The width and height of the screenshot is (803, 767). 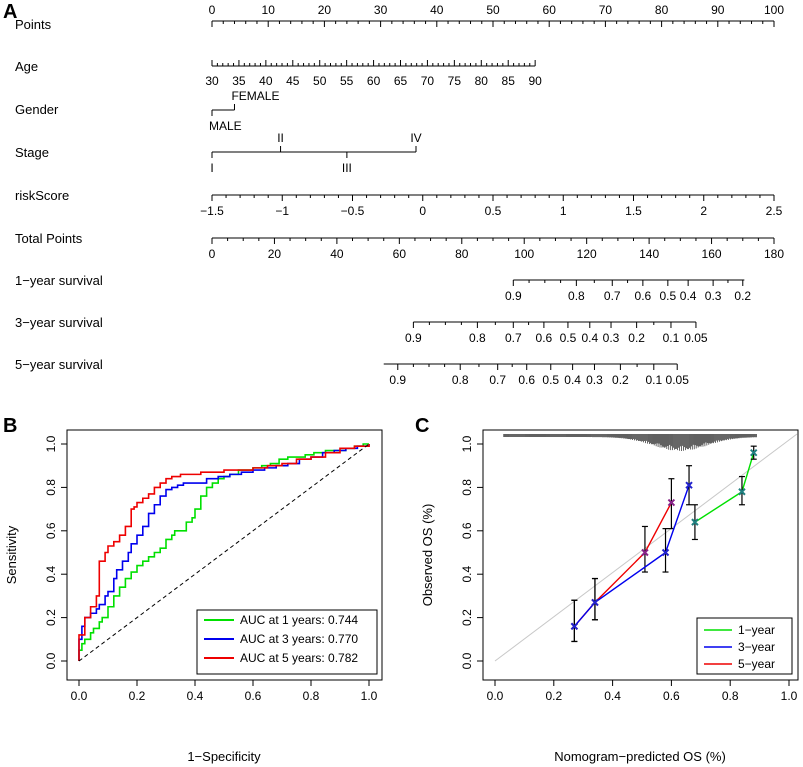 What do you see at coordinates (495, 696) in the screenshot?
I see `calibration-x-tick-label: 0.0` at bounding box center [495, 696].